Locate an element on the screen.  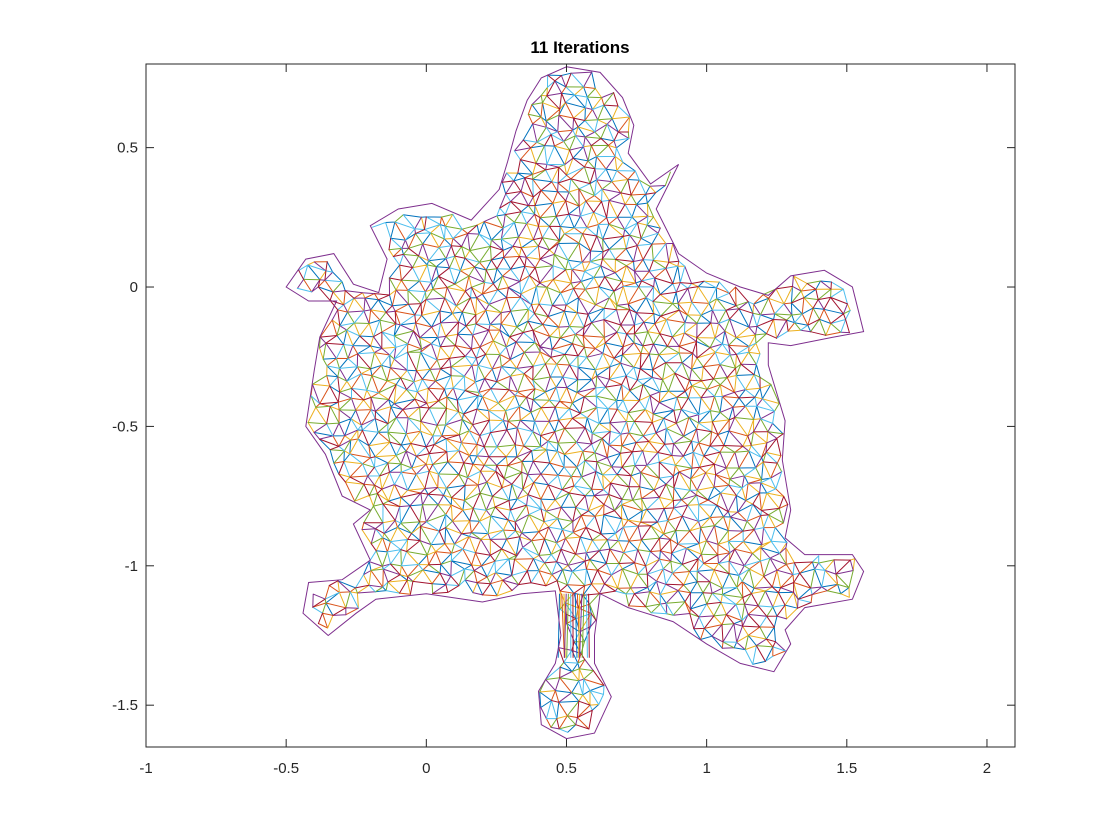
x-tick-label: 0.5 is located at coordinates (566, 768).